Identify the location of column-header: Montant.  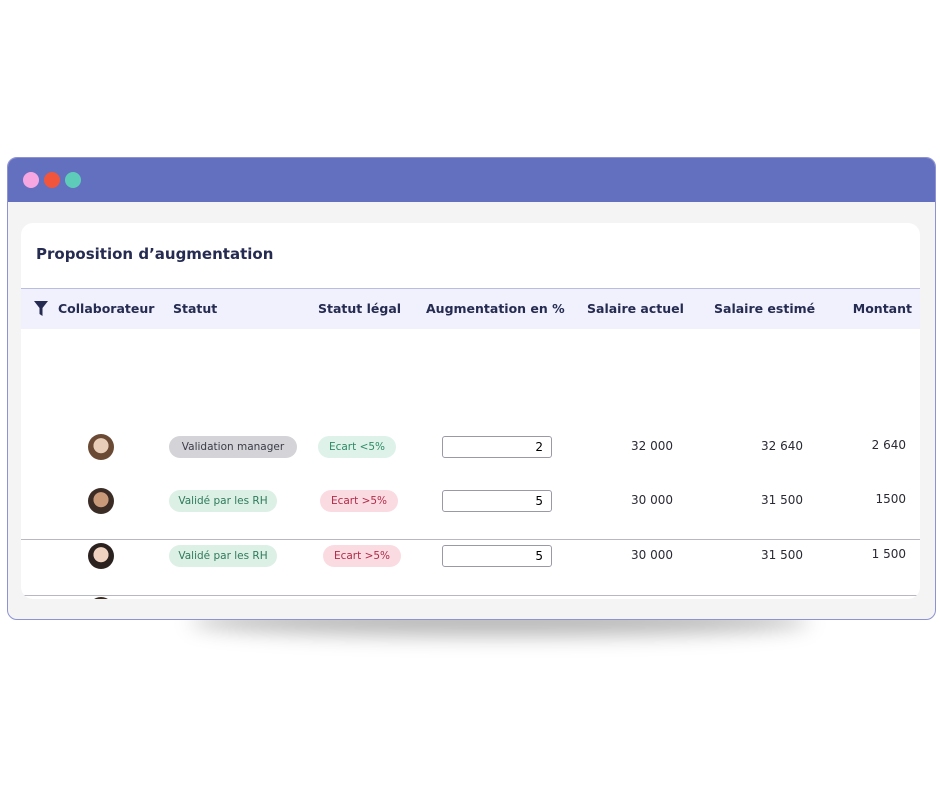
(882, 308).